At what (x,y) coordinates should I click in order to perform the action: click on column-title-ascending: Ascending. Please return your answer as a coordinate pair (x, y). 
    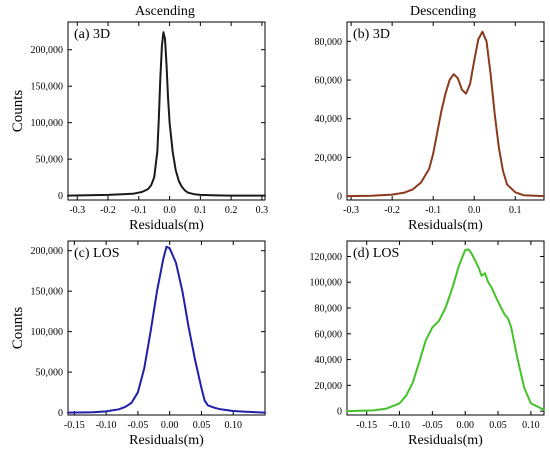
    Looking at the image, I should click on (165, 11).